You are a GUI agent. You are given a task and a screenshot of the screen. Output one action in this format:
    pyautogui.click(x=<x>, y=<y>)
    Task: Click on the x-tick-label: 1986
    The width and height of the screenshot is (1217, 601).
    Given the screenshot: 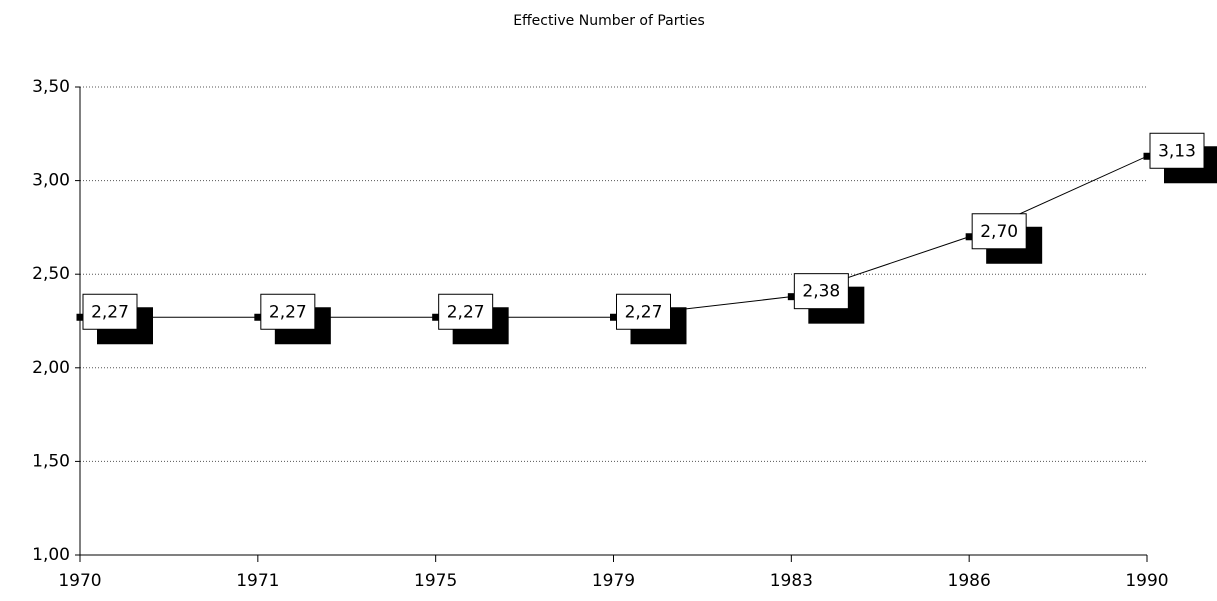 What is the action you would take?
    pyautogui.click(x=969, y=581)
    